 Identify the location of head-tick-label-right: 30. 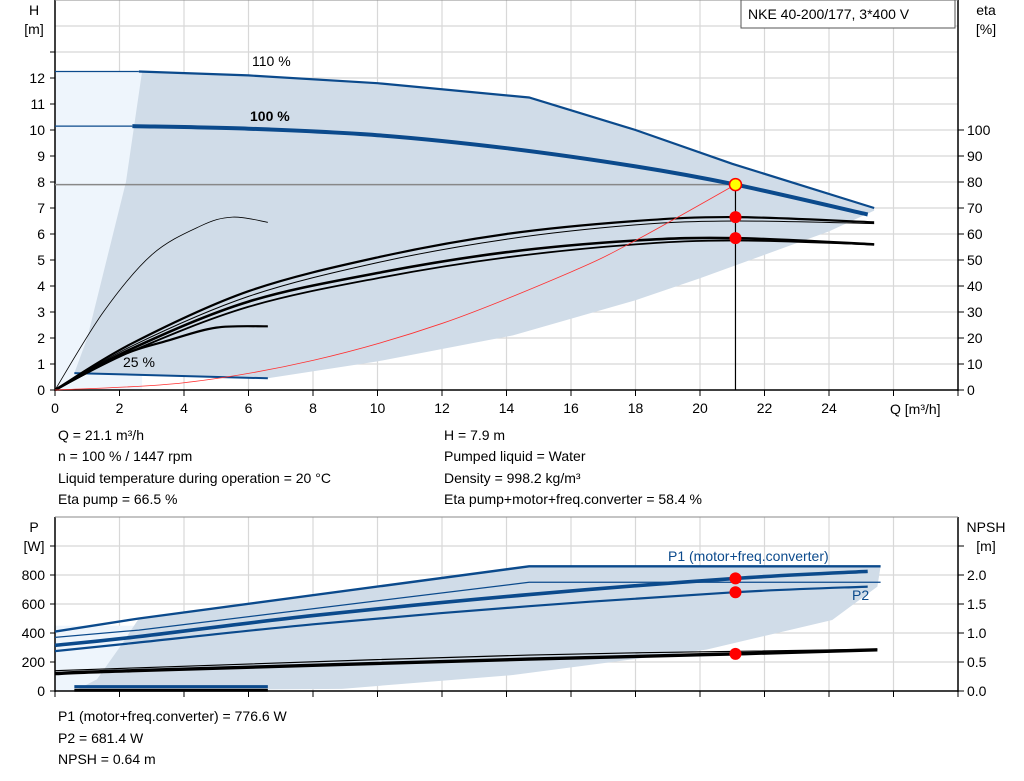
(975, 312).